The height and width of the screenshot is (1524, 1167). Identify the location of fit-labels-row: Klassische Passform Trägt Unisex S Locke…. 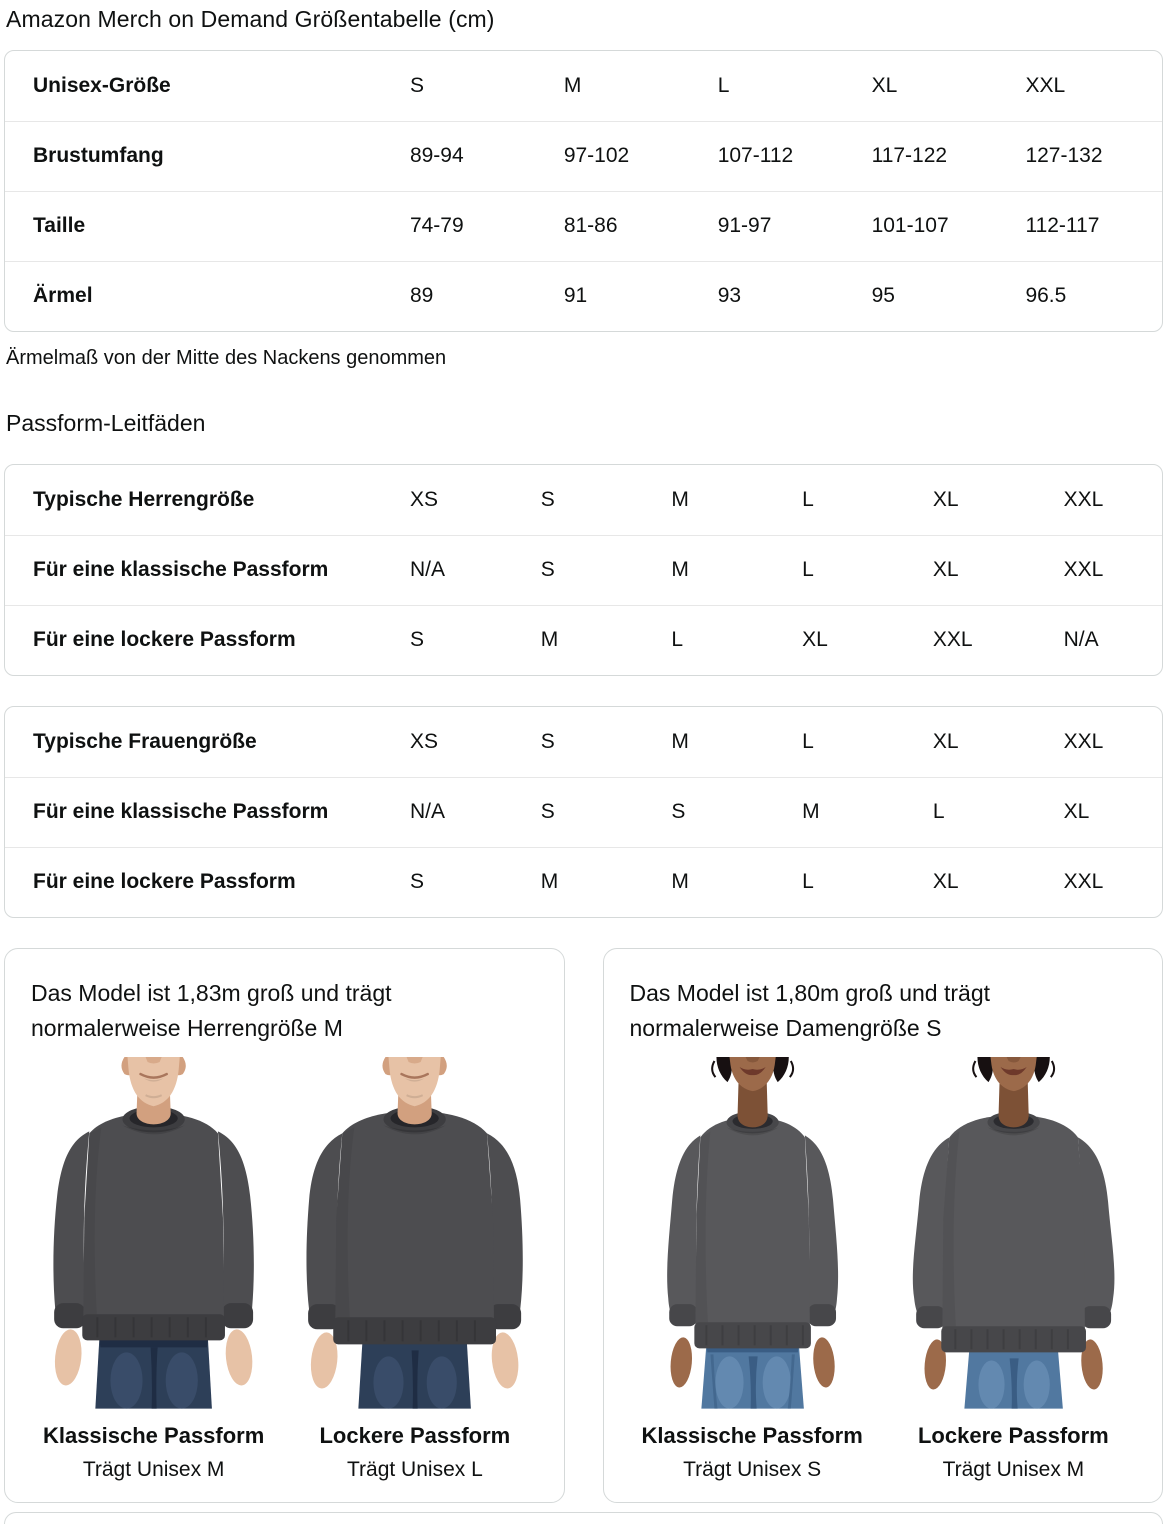
(883, 1452).